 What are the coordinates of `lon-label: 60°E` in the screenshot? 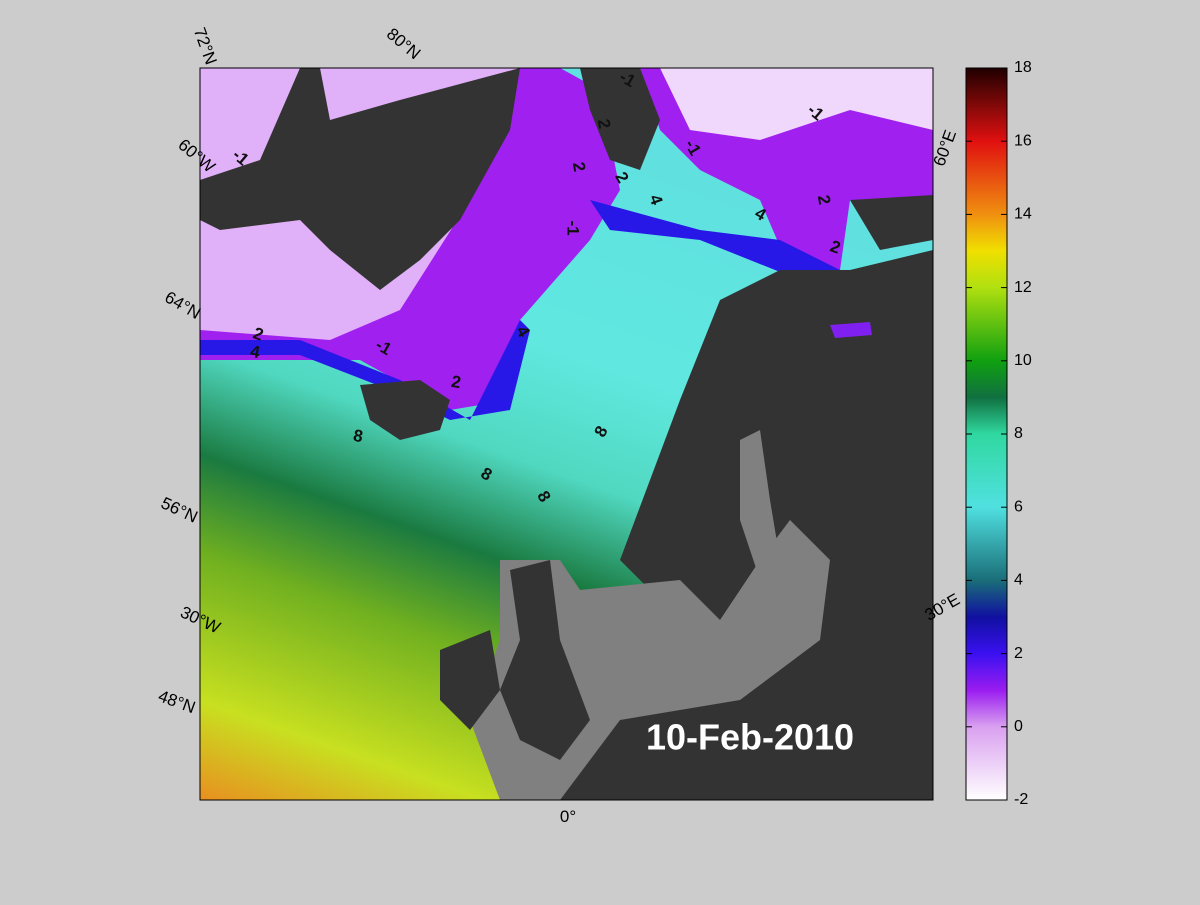 It's located at (945, 147).